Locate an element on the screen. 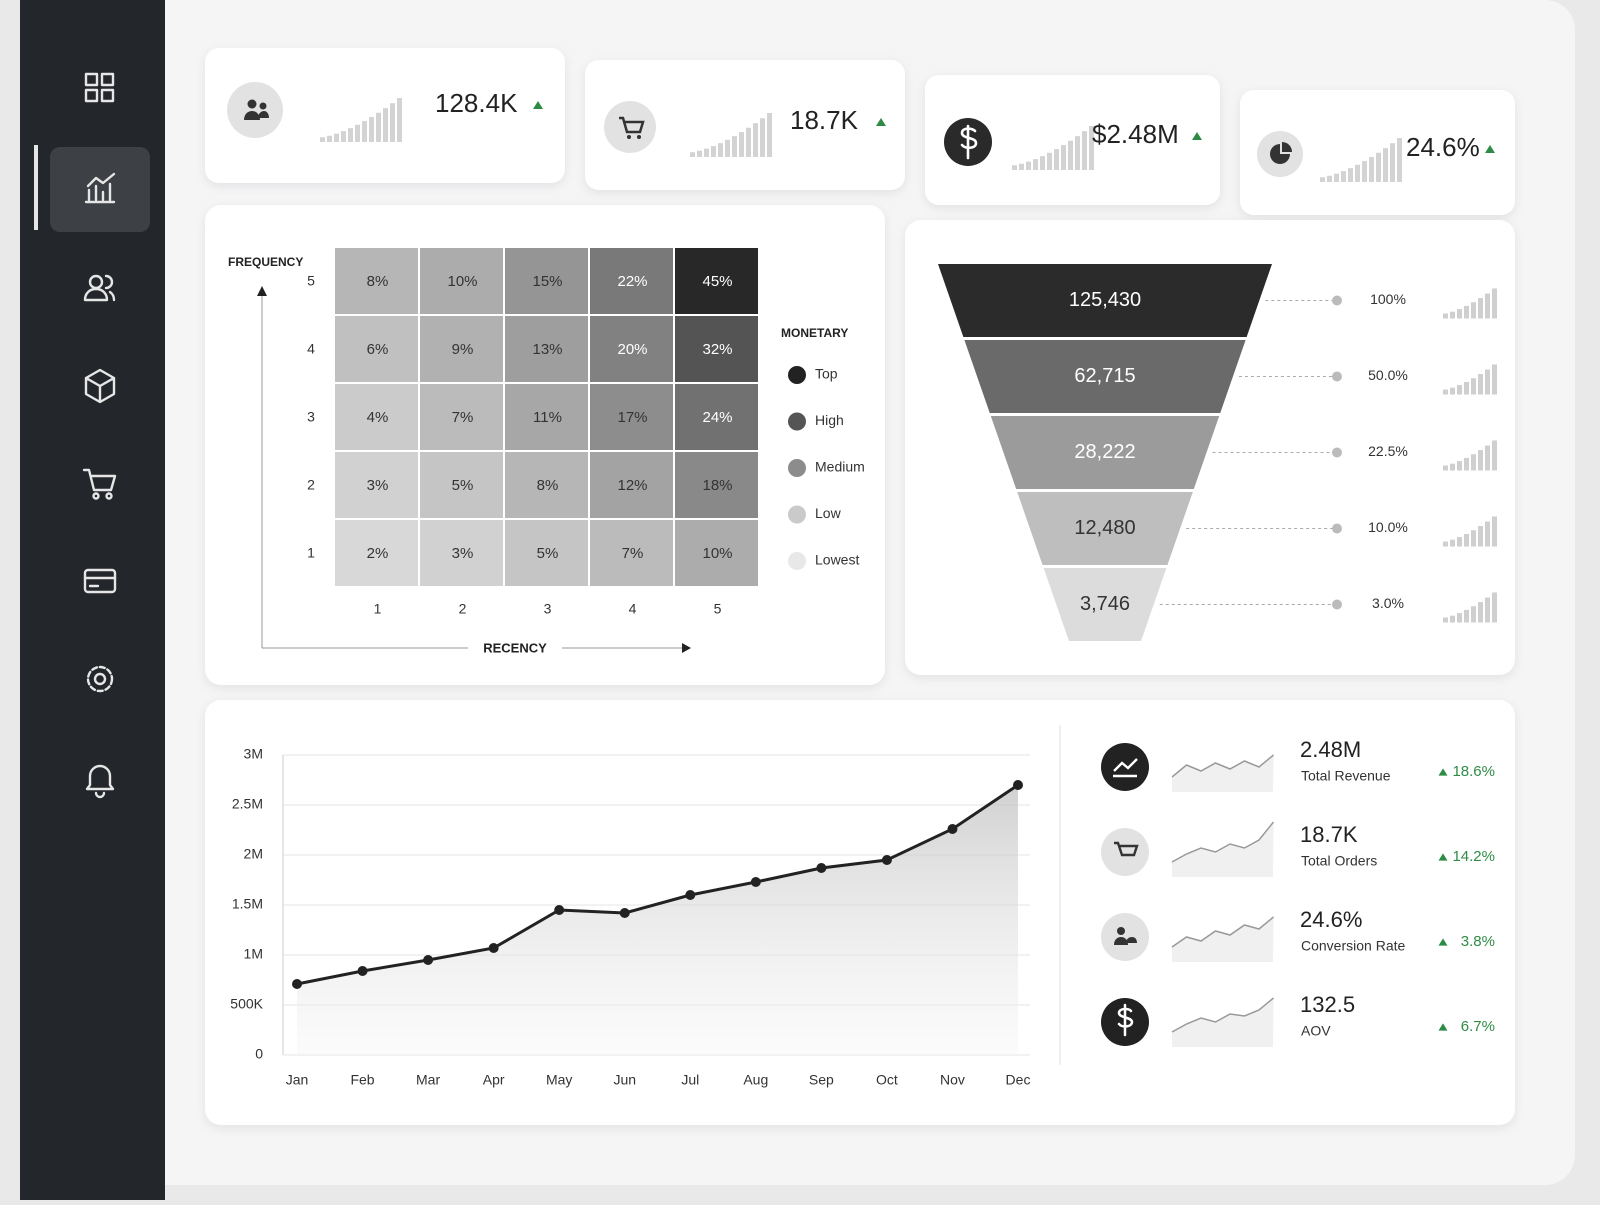  legend-label: High is located at coordinates (829, 420).